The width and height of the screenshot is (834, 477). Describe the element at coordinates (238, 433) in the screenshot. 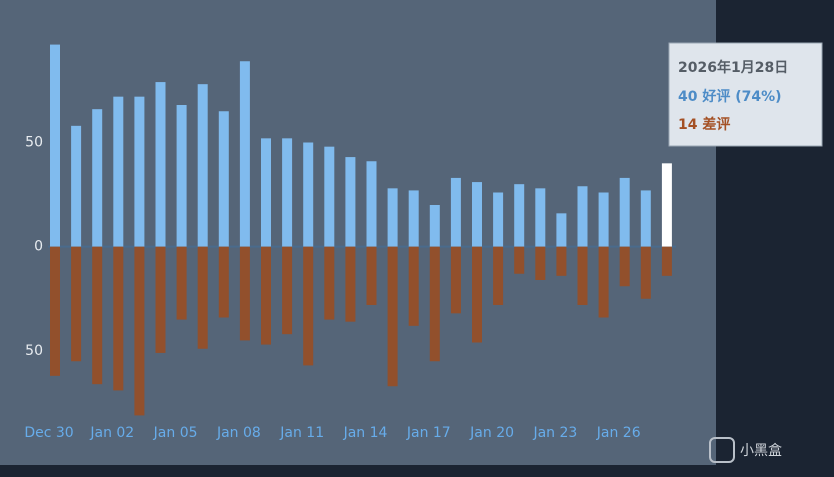

I see `x-tick-label: Jan 08` at that location.